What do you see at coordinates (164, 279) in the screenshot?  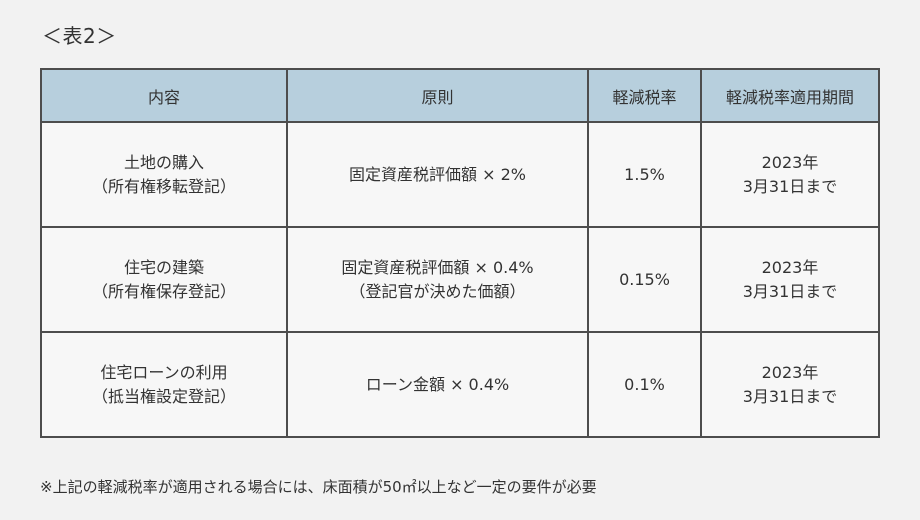 I see `cell-content: 住宅の建築 （所有権保存登記）` at bounding box center [164, 279].